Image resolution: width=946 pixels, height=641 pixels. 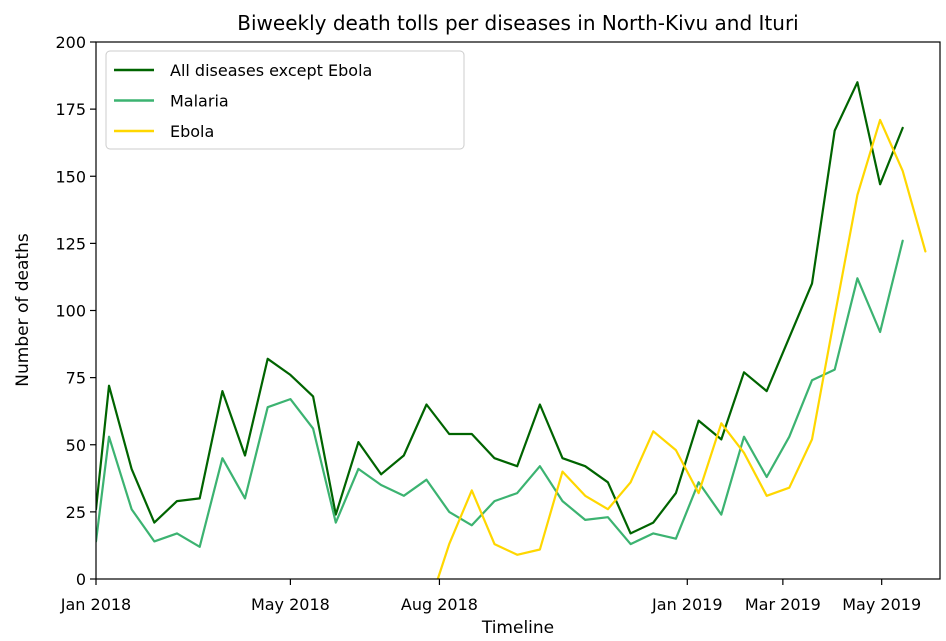 What do you see at coordinates (686, 604) in the screenshot?
I see `x-tick-label-3: Jan 2019` at bounding box center [686, 604].